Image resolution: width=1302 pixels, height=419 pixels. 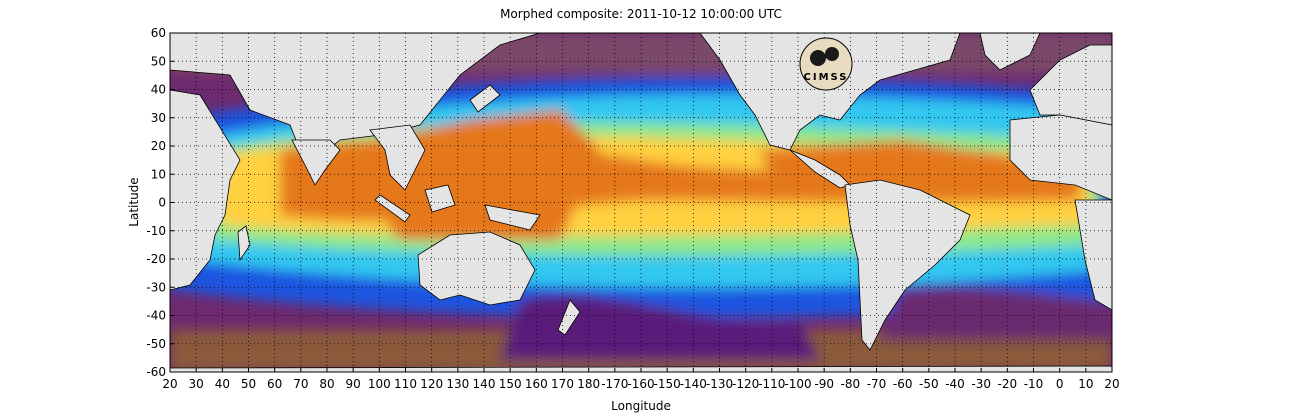 What do you see at coordinates (156, 344) in the screenshot?
I see `y-tick-label: -50` at bounding box center [156, 344].